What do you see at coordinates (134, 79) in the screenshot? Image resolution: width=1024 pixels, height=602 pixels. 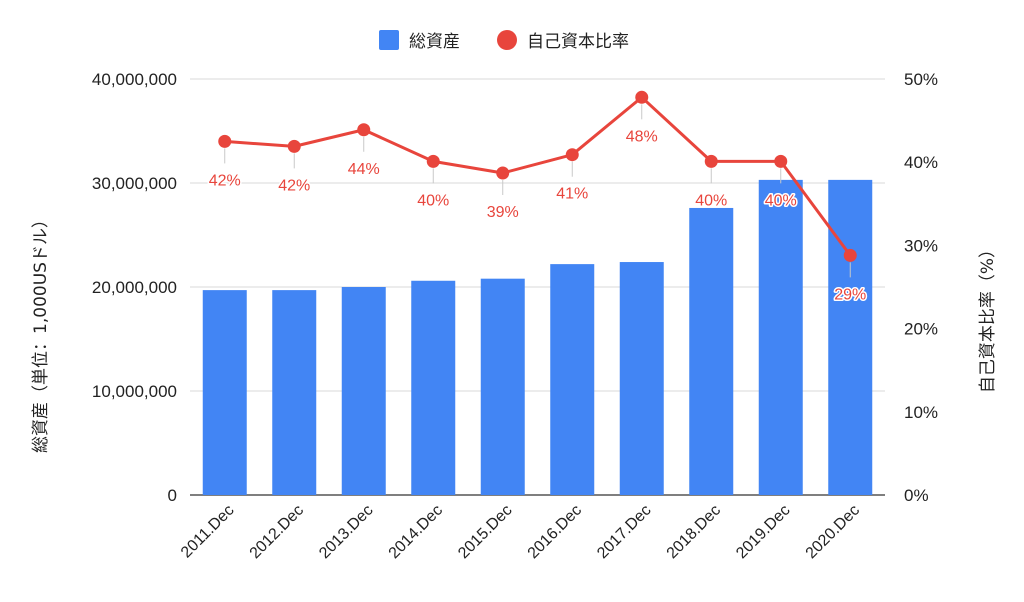 I see `left-tick-label: 40,000,000` at bounding box center [134, 79].